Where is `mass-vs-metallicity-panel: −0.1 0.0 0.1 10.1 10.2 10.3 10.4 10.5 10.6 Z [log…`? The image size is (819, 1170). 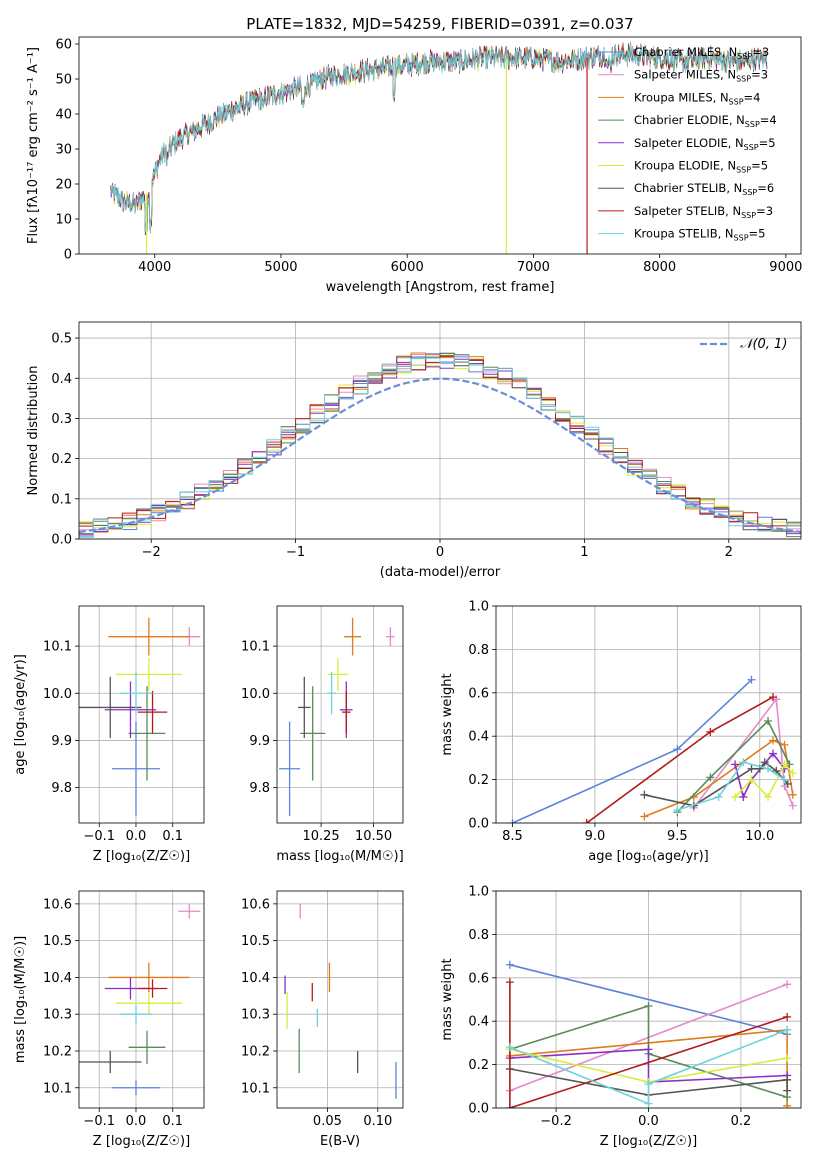 mass-vs-metallicity-panel: −0.1 0.0 0.1 10.1 10.2 10.3 10.4 10.5 10.6 Z [log… is located at coordinates (109, 1019).